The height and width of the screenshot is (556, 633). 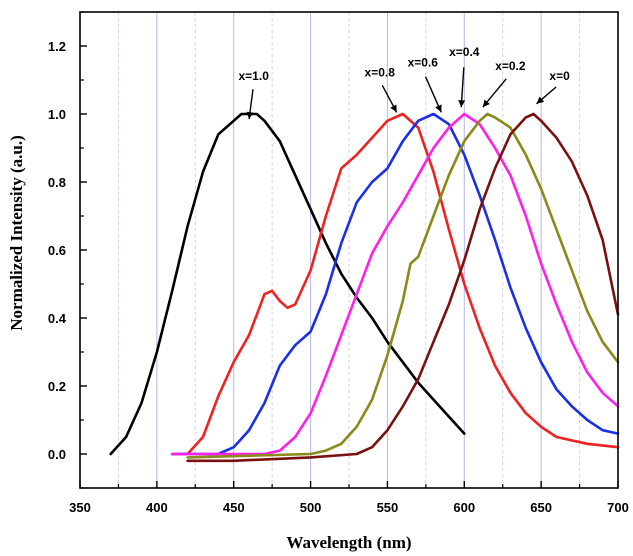 I want to click on y-tick-label: 0.8, so click(x=57, y=182).